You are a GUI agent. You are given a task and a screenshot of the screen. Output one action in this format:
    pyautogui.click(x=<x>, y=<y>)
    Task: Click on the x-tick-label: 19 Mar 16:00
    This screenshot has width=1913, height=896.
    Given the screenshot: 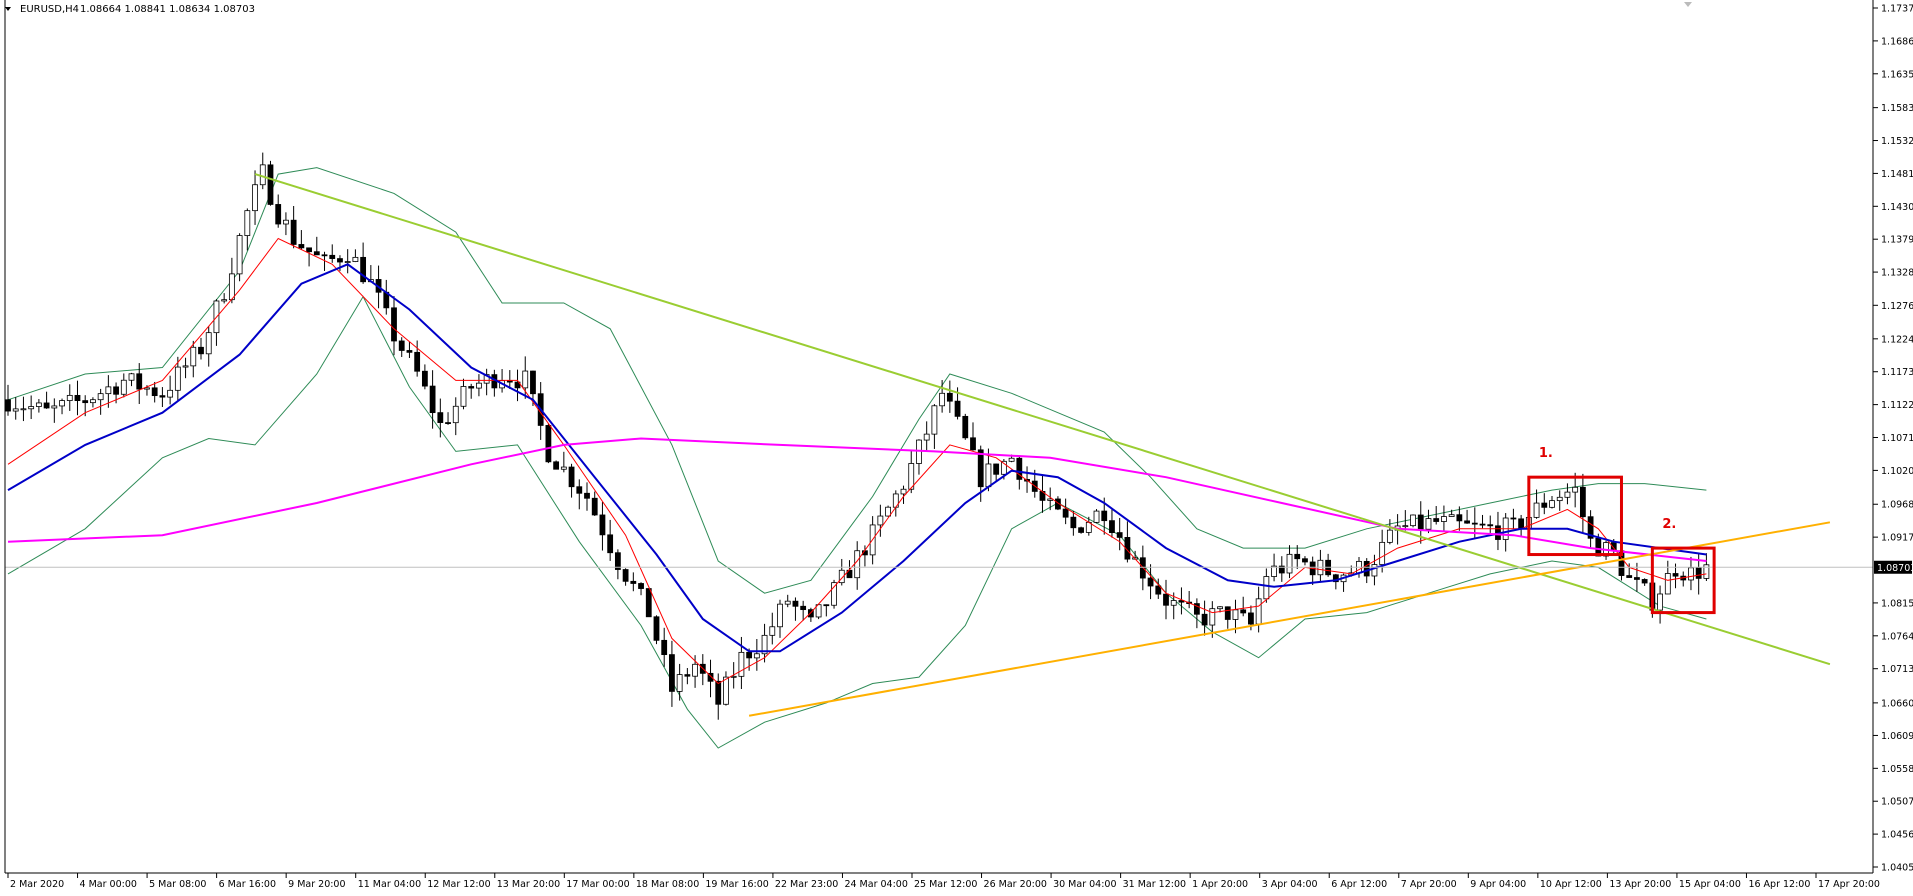 What is the action you would take?
    pyautogui.click(x=736, y=884)
    